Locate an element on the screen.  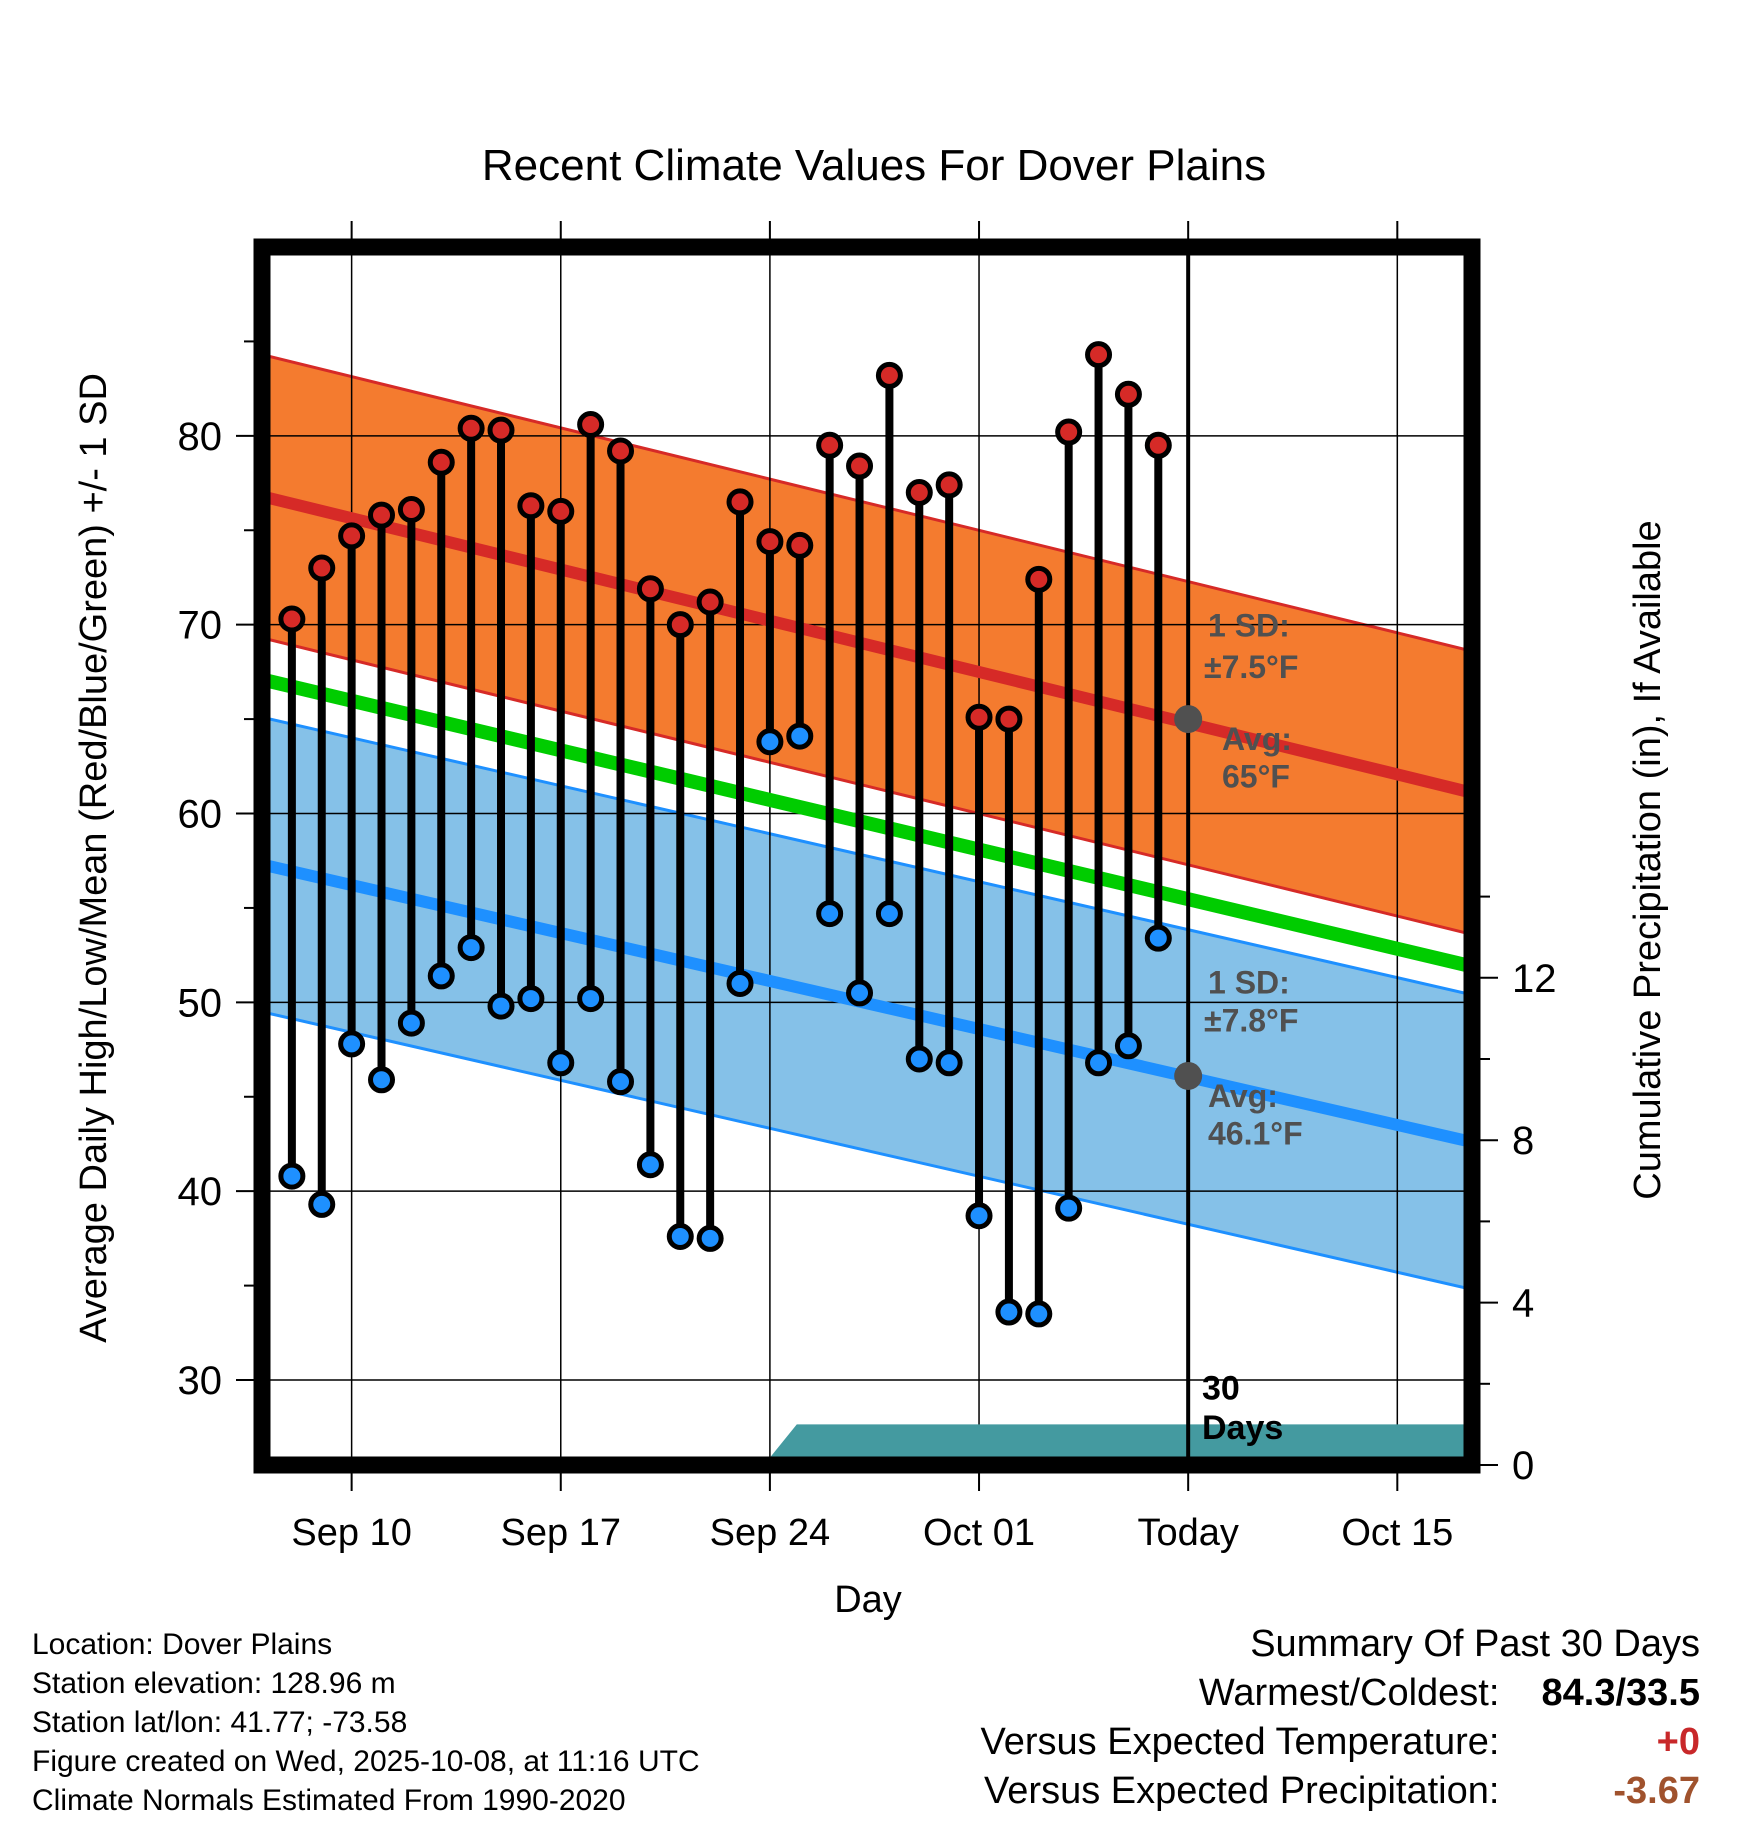
y2-tick-label: 4 is located at coordinates (1523, 1304).